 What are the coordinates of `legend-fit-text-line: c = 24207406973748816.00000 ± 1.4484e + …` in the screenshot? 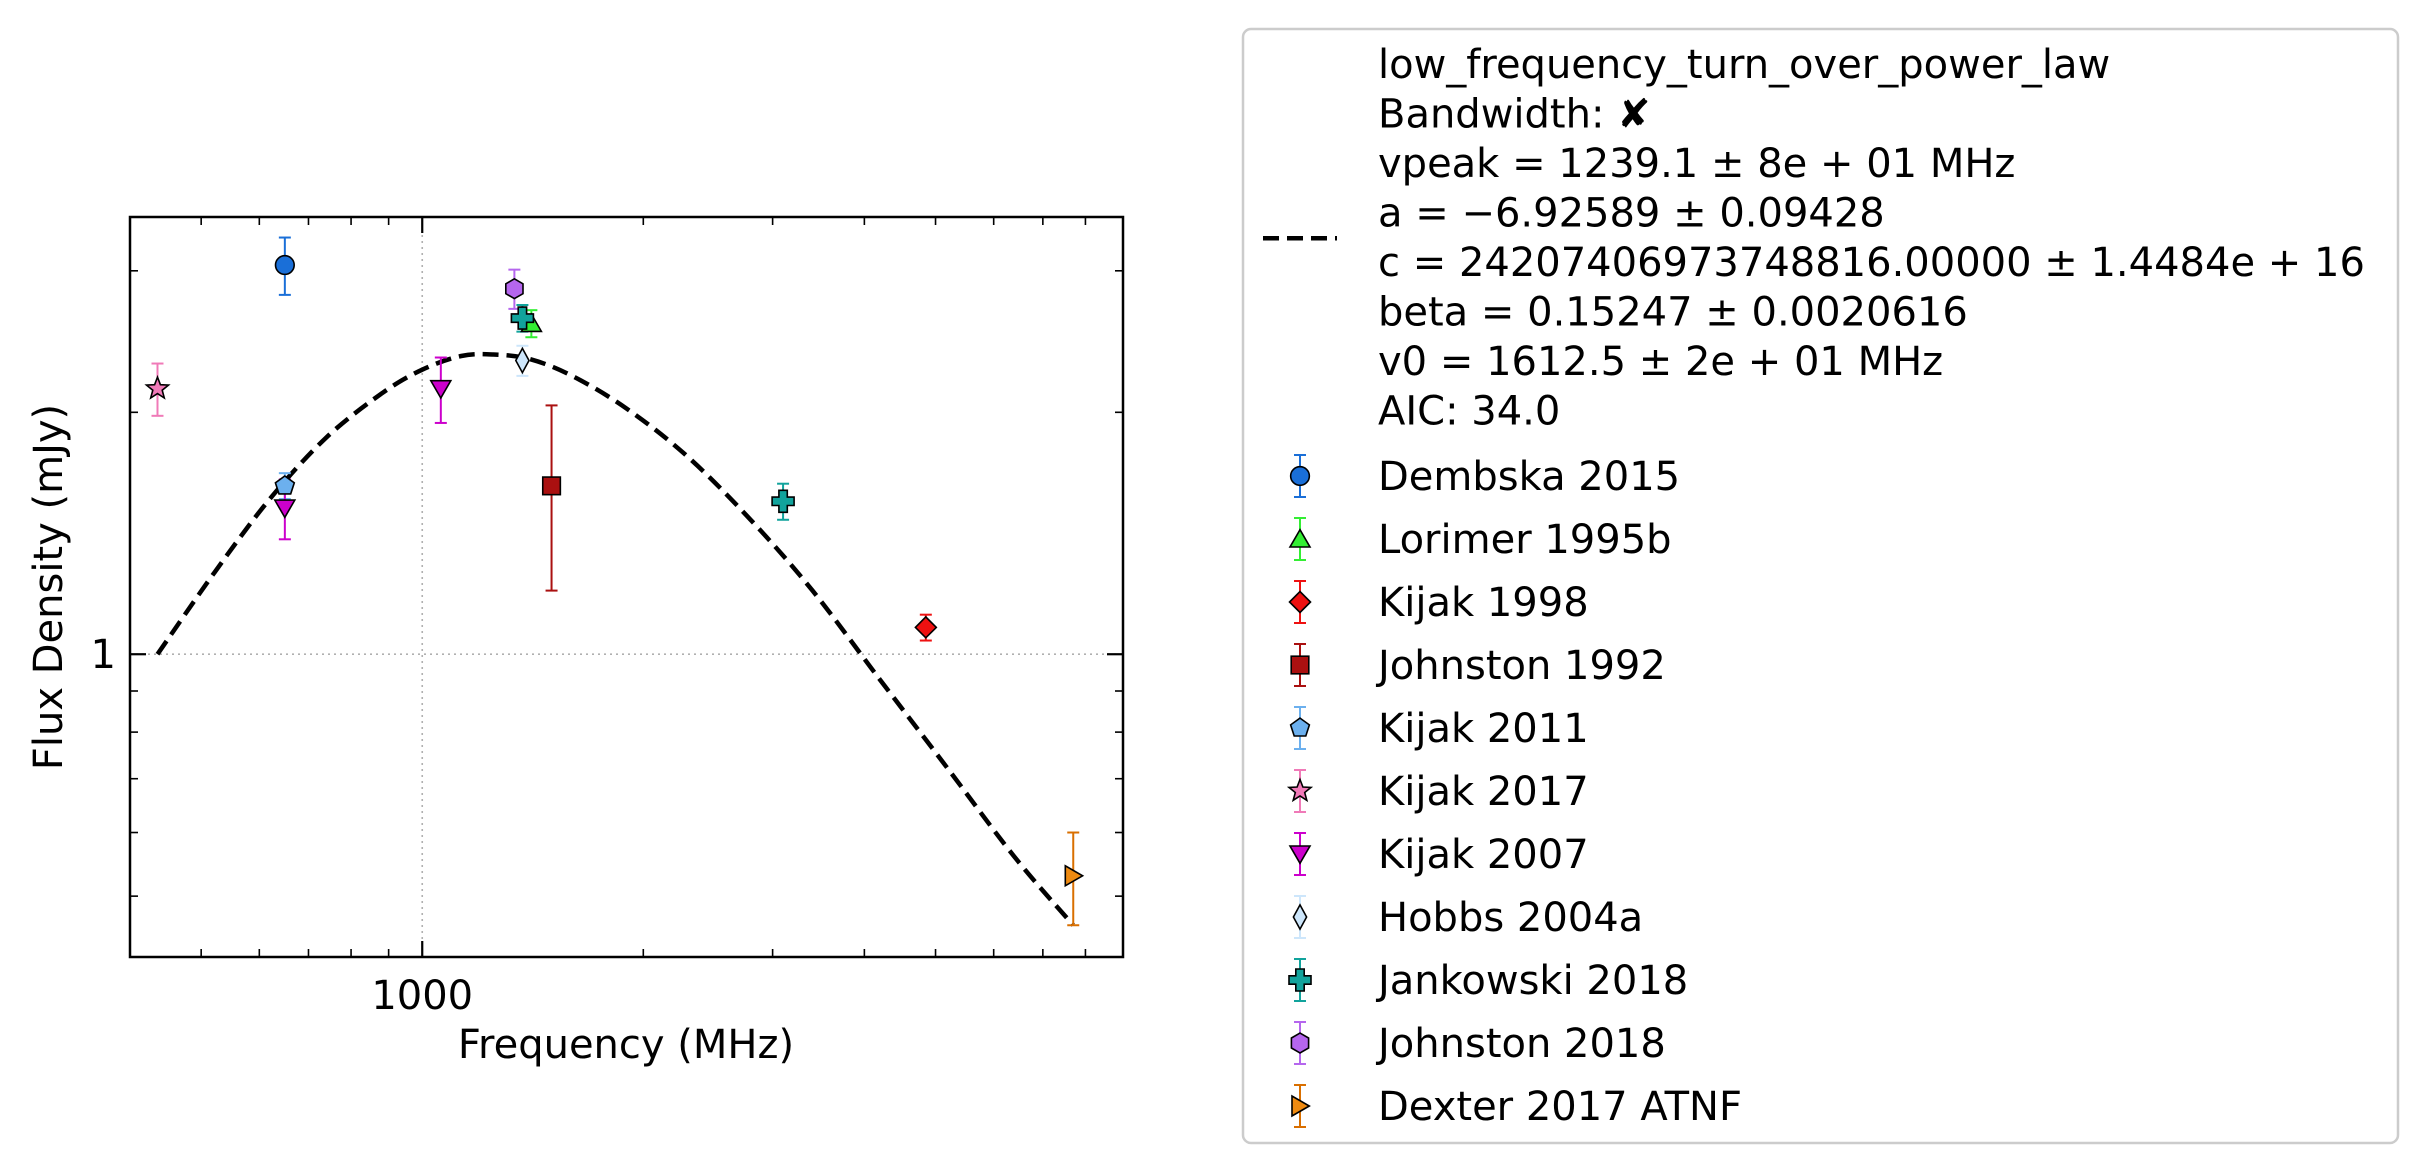 It's located at (1871, 263).